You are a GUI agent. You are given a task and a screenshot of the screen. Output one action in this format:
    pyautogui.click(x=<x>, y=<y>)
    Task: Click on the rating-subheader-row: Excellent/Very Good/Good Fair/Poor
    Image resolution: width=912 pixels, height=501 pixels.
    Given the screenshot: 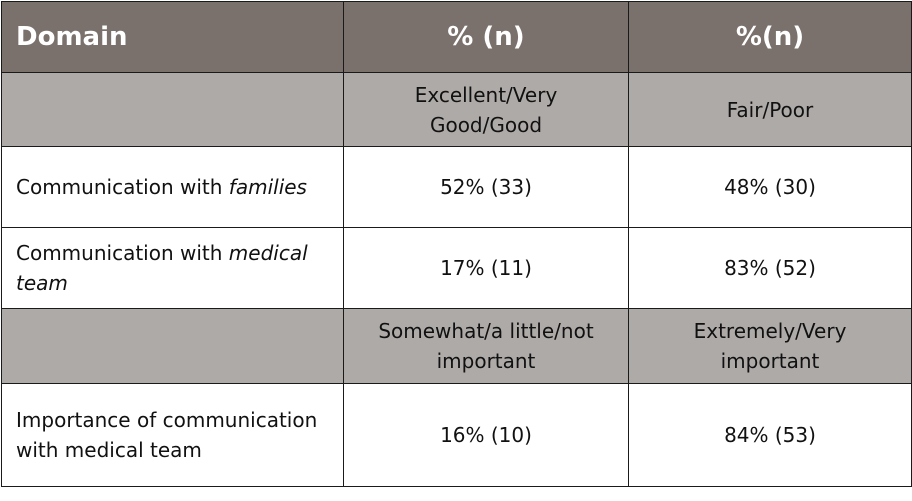 What is the action you would take?
    pyautogui.click(x=456, y=109)
    